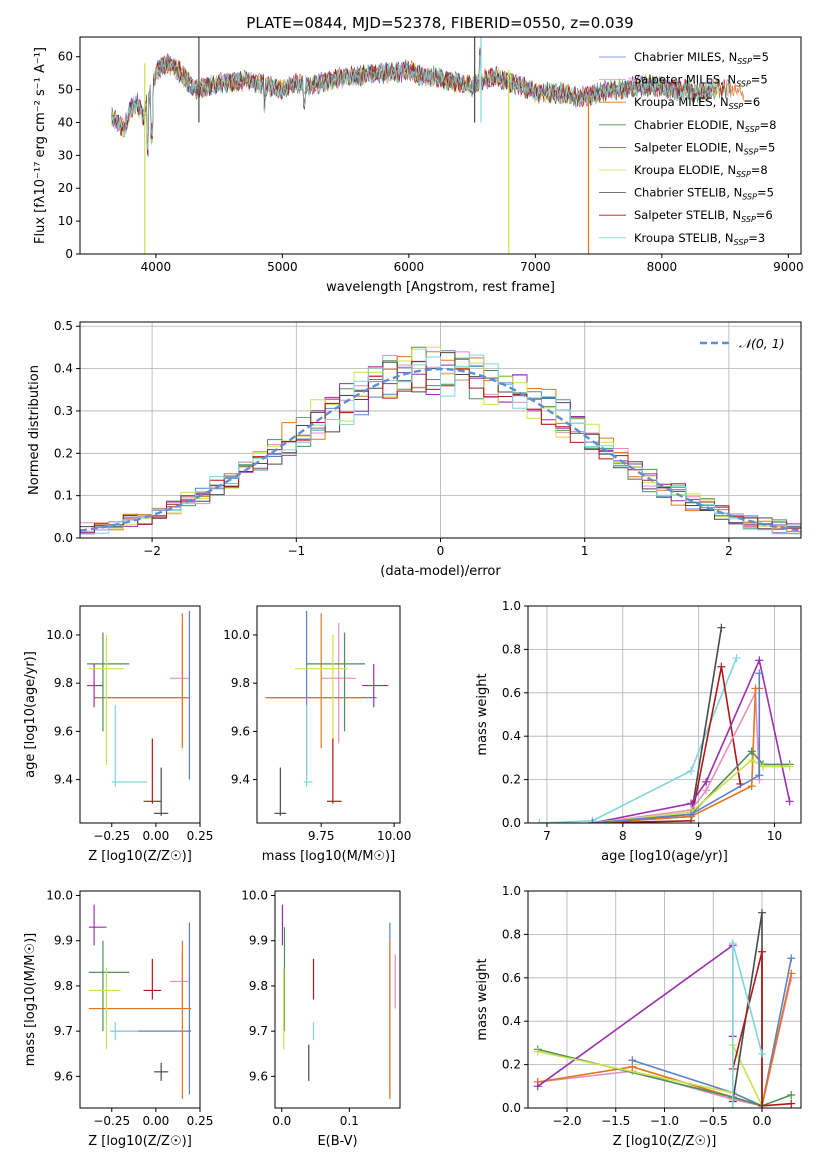 The image size is (819, 1170). What do you see at coordinates (615, 1121) in the screenshot?
I see `x-tick-label: −1.5` at bounding box center [615, 1121].